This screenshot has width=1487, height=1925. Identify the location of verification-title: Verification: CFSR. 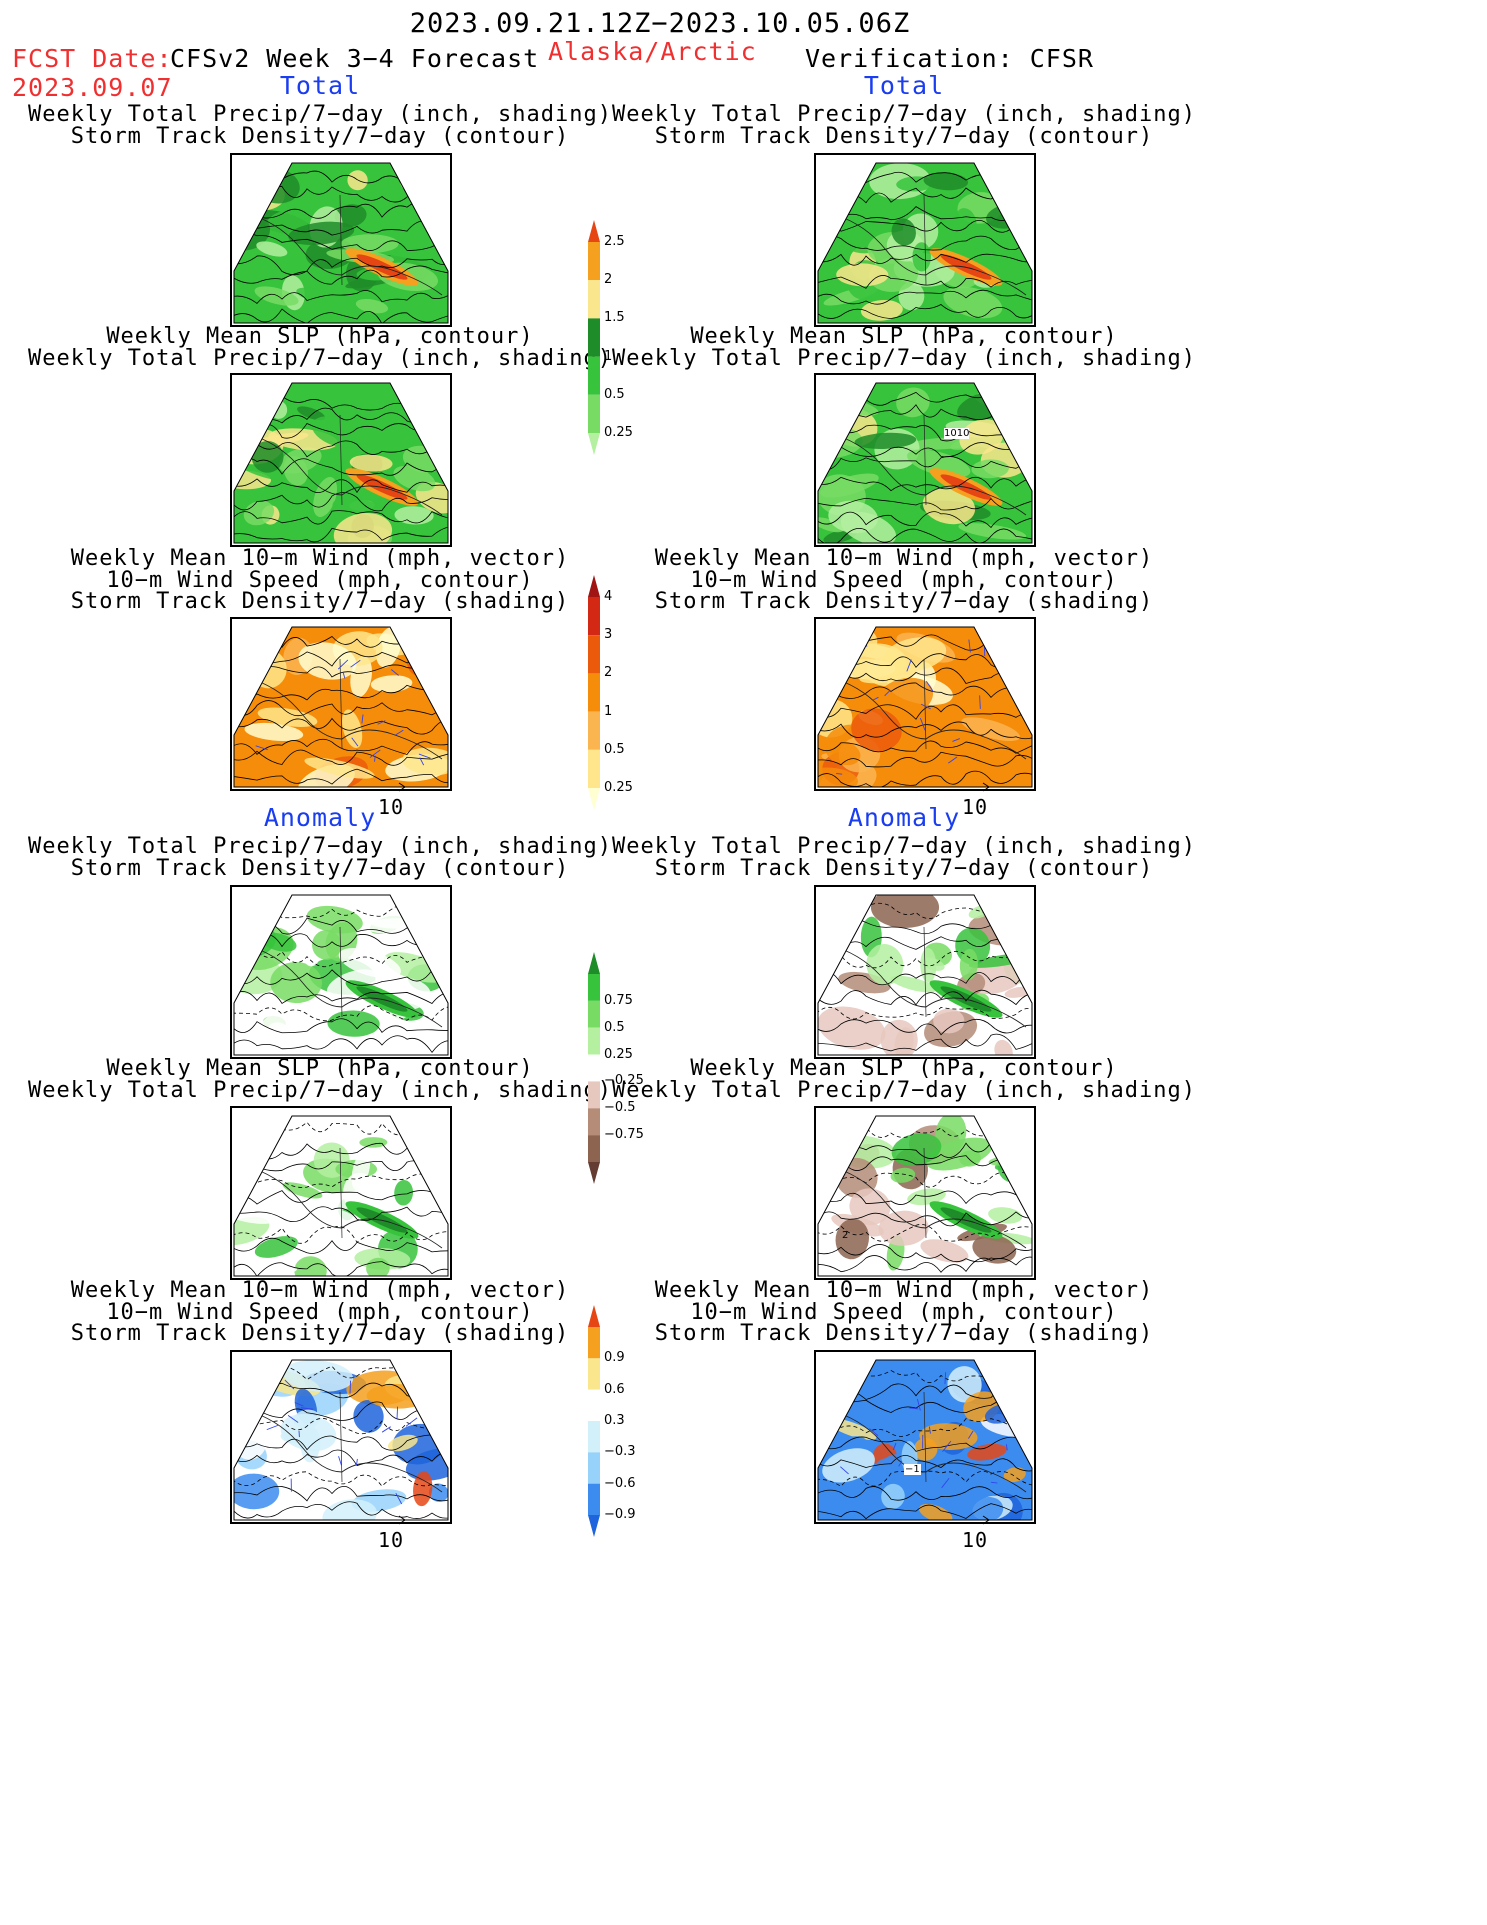
(949, 58).